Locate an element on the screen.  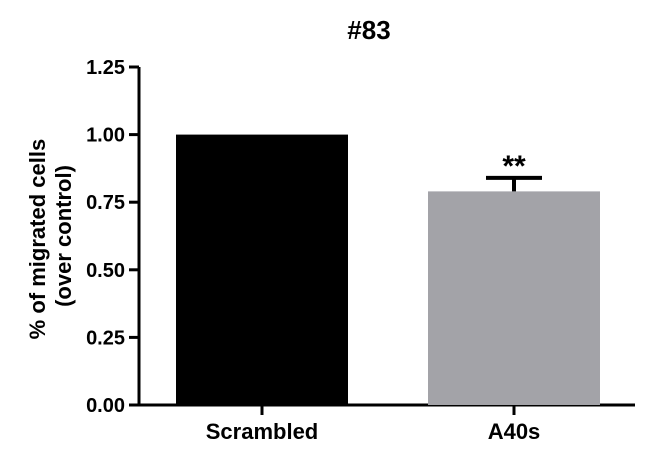
y-tick-label: 0.50 is located at coordinates (105, 271).